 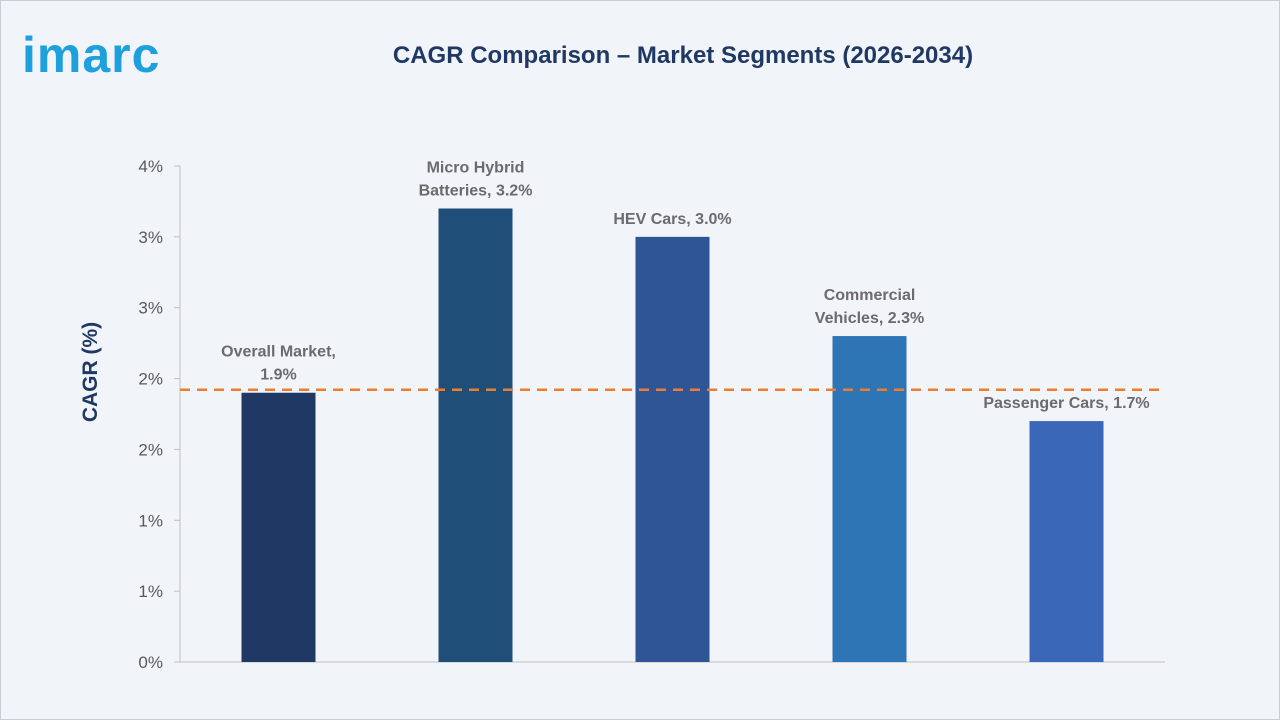 What do you see at coordinates (870, 295) in the screenshot?
I see `bar-data-label: Commercial` at bounding box center [870, 295].